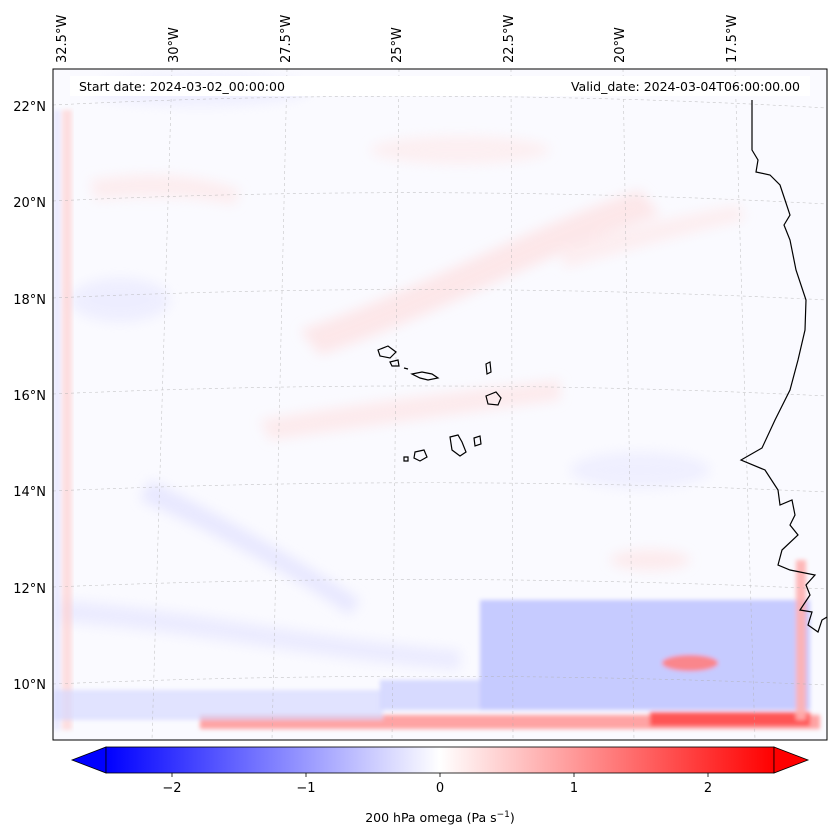  I want to click on latitude-labels: 22°N 20°N 18°N 16°N 14°N 12°N 10°N, so click(29, 396).